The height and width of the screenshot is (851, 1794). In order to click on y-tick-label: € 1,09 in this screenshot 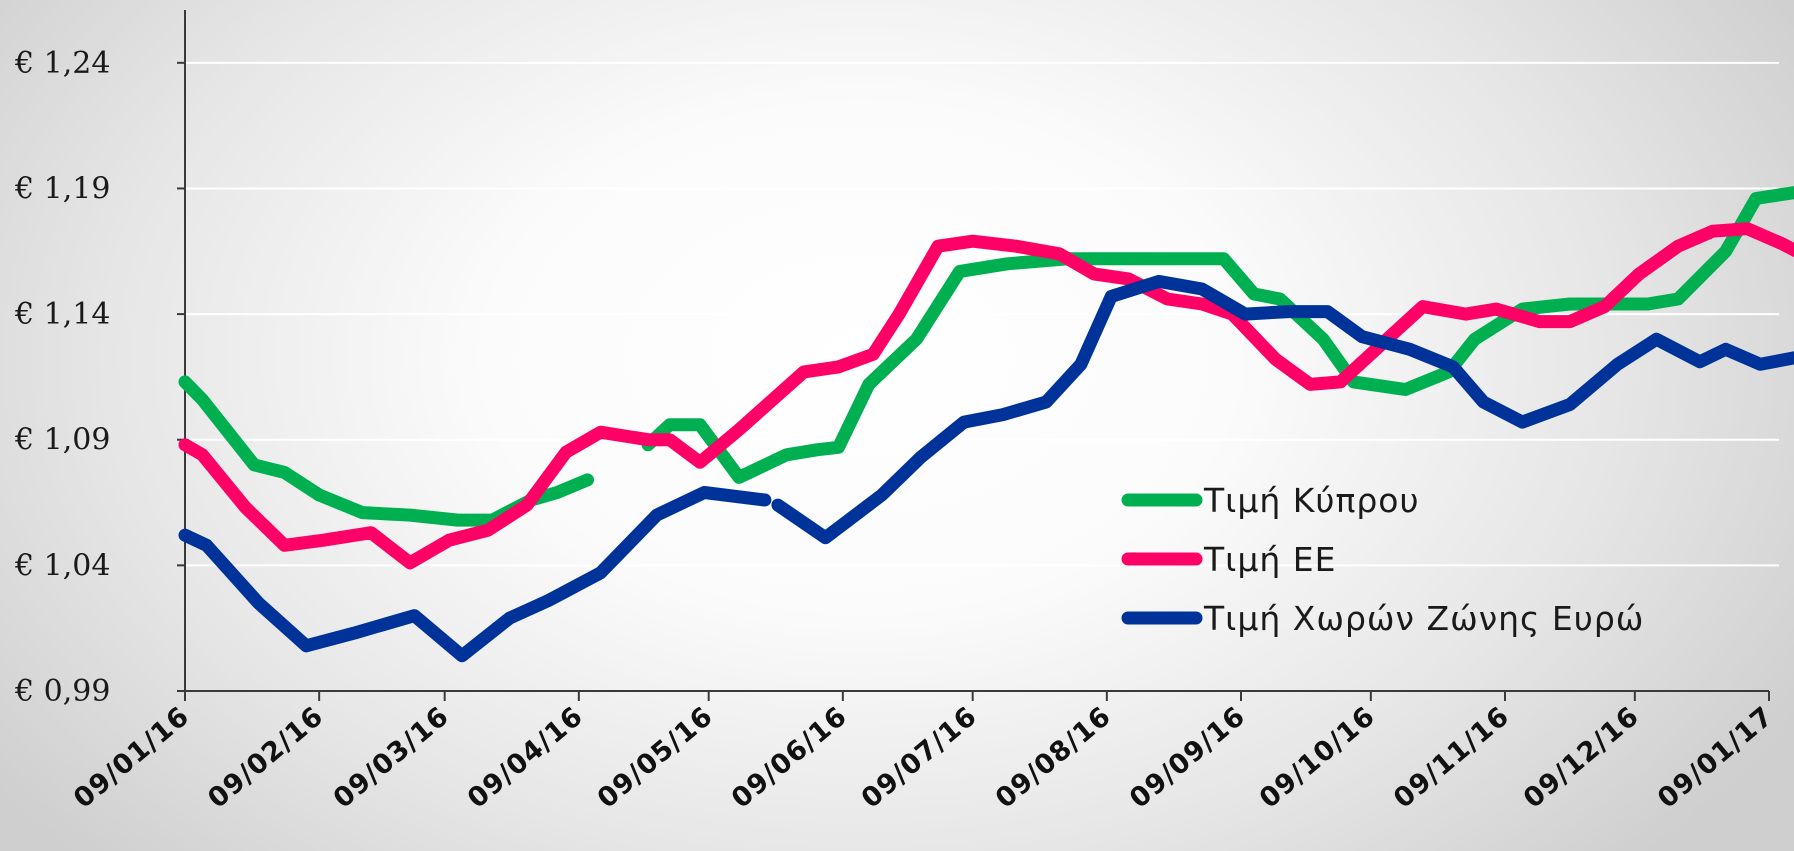, I will do `click(62, 440)`.